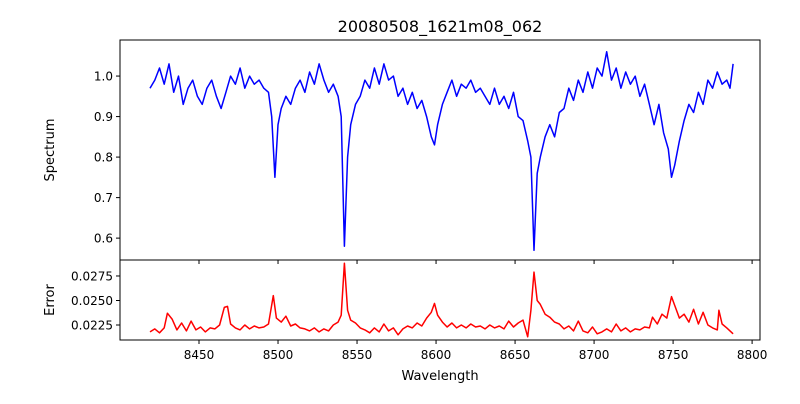  What do you see at coordinates (752, 355) in the screenshot?
I see `x-tick-label: 8800` at bounding box center [752, 355].